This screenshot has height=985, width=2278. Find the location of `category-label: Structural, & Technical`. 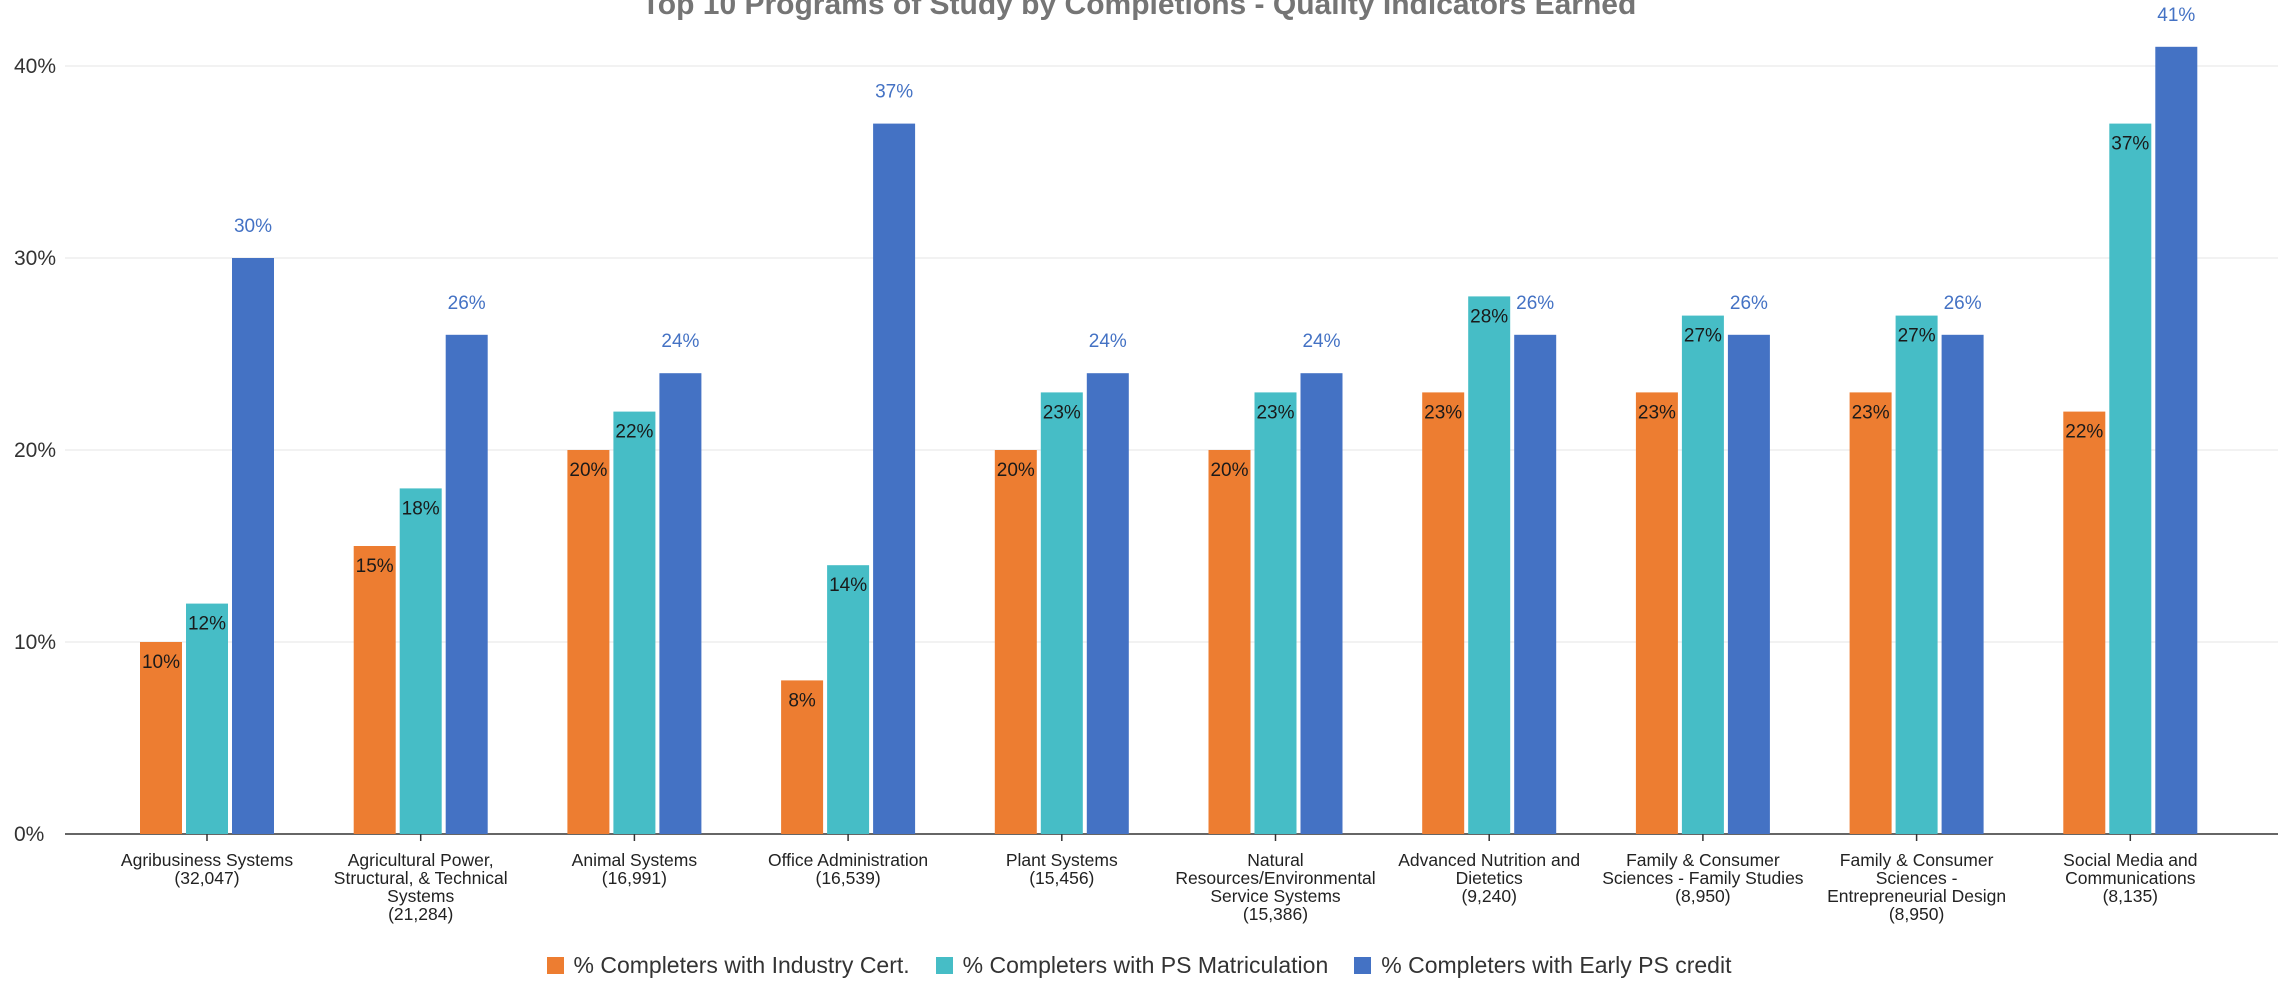

category-label: Structural, & Technical is located at coordinates (421, 878).